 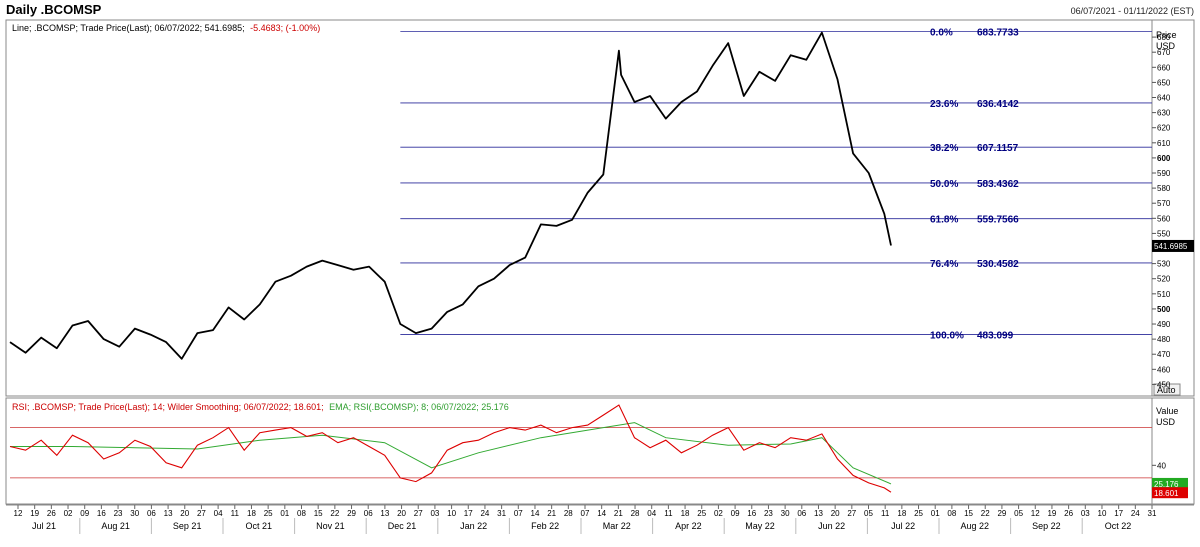 What do you see at coordinates (1173, 451) in the screenshot?
I see `rsi-axis-frame` at bounding box center [1173, 451].